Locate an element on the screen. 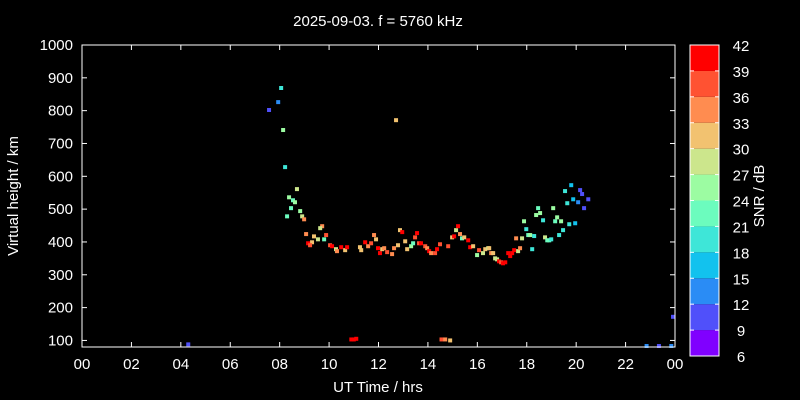  x-tick-label: 22 is located at coordinates (625, 364).